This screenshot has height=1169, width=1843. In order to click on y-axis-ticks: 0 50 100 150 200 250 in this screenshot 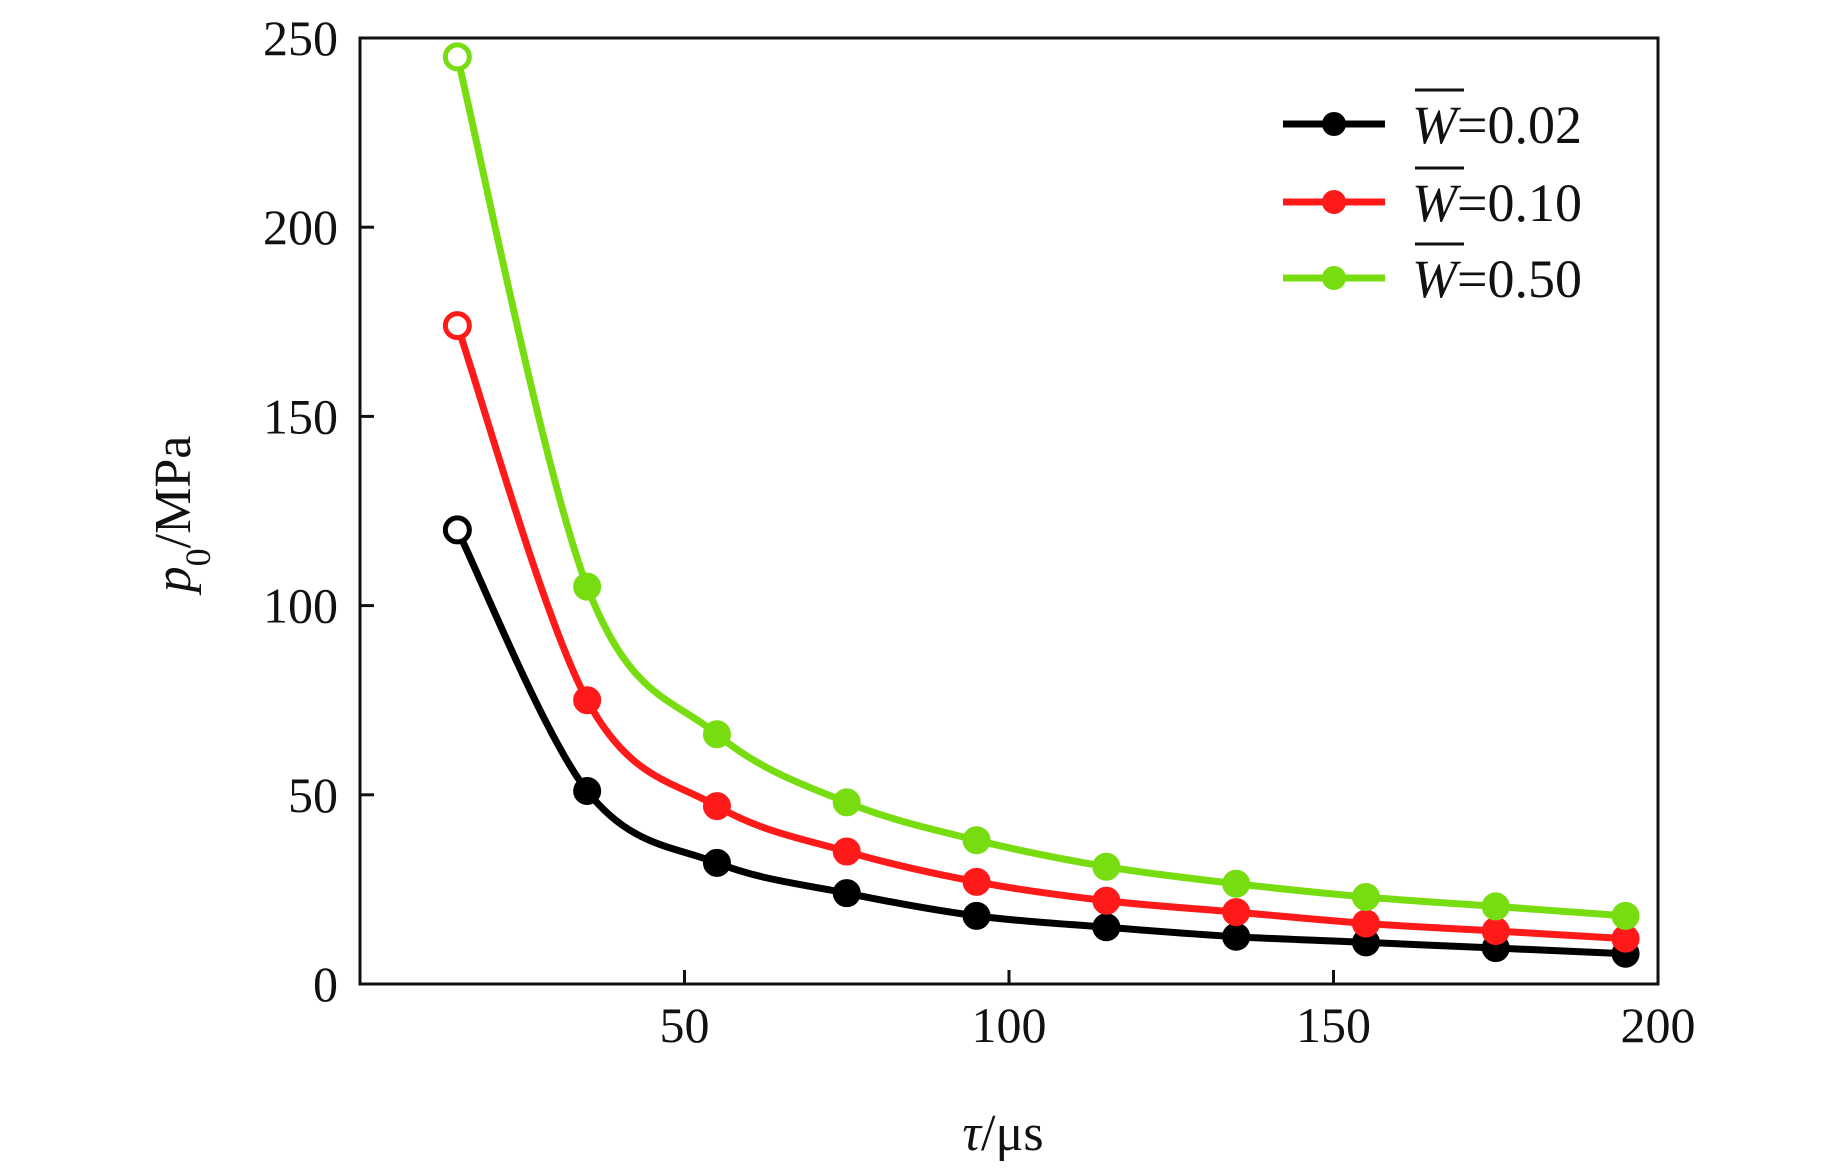, I will do `click(318, 511)`.